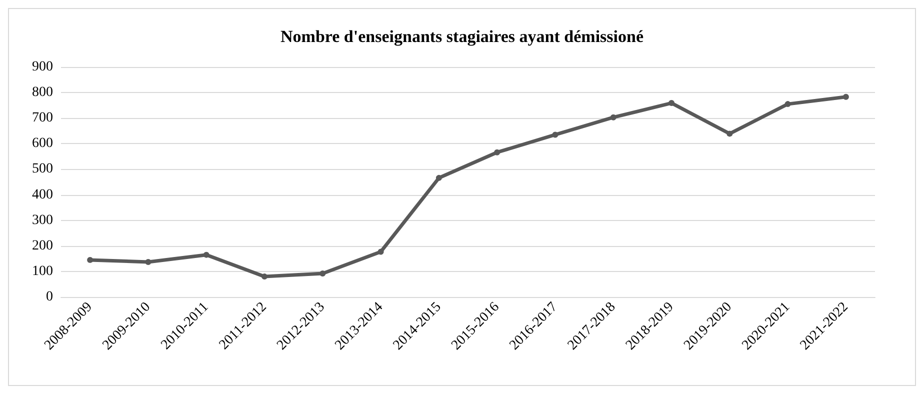 This screenshot has width=924, height=394. I want to click on chart-title: Nombre d'enseignants stagiaires ayant démissioné, so click(462, 36).